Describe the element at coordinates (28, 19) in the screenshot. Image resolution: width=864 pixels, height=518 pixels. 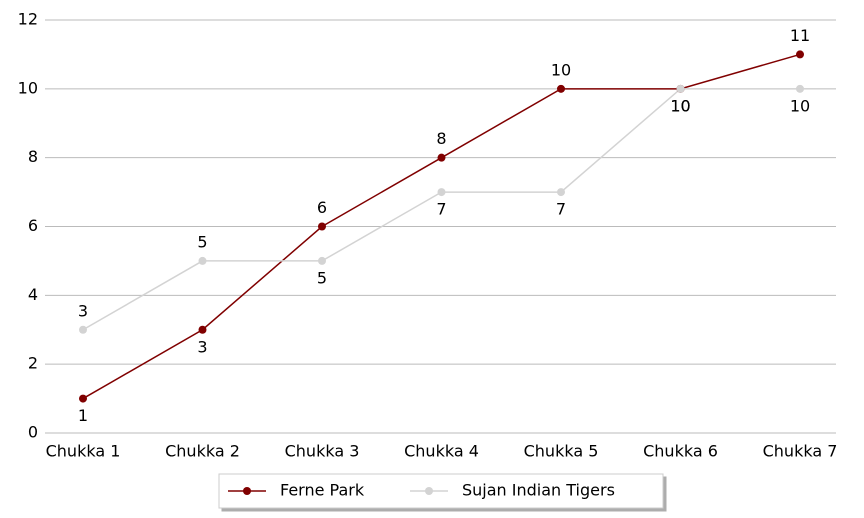
I see `y-tick-label: 12` at that location.